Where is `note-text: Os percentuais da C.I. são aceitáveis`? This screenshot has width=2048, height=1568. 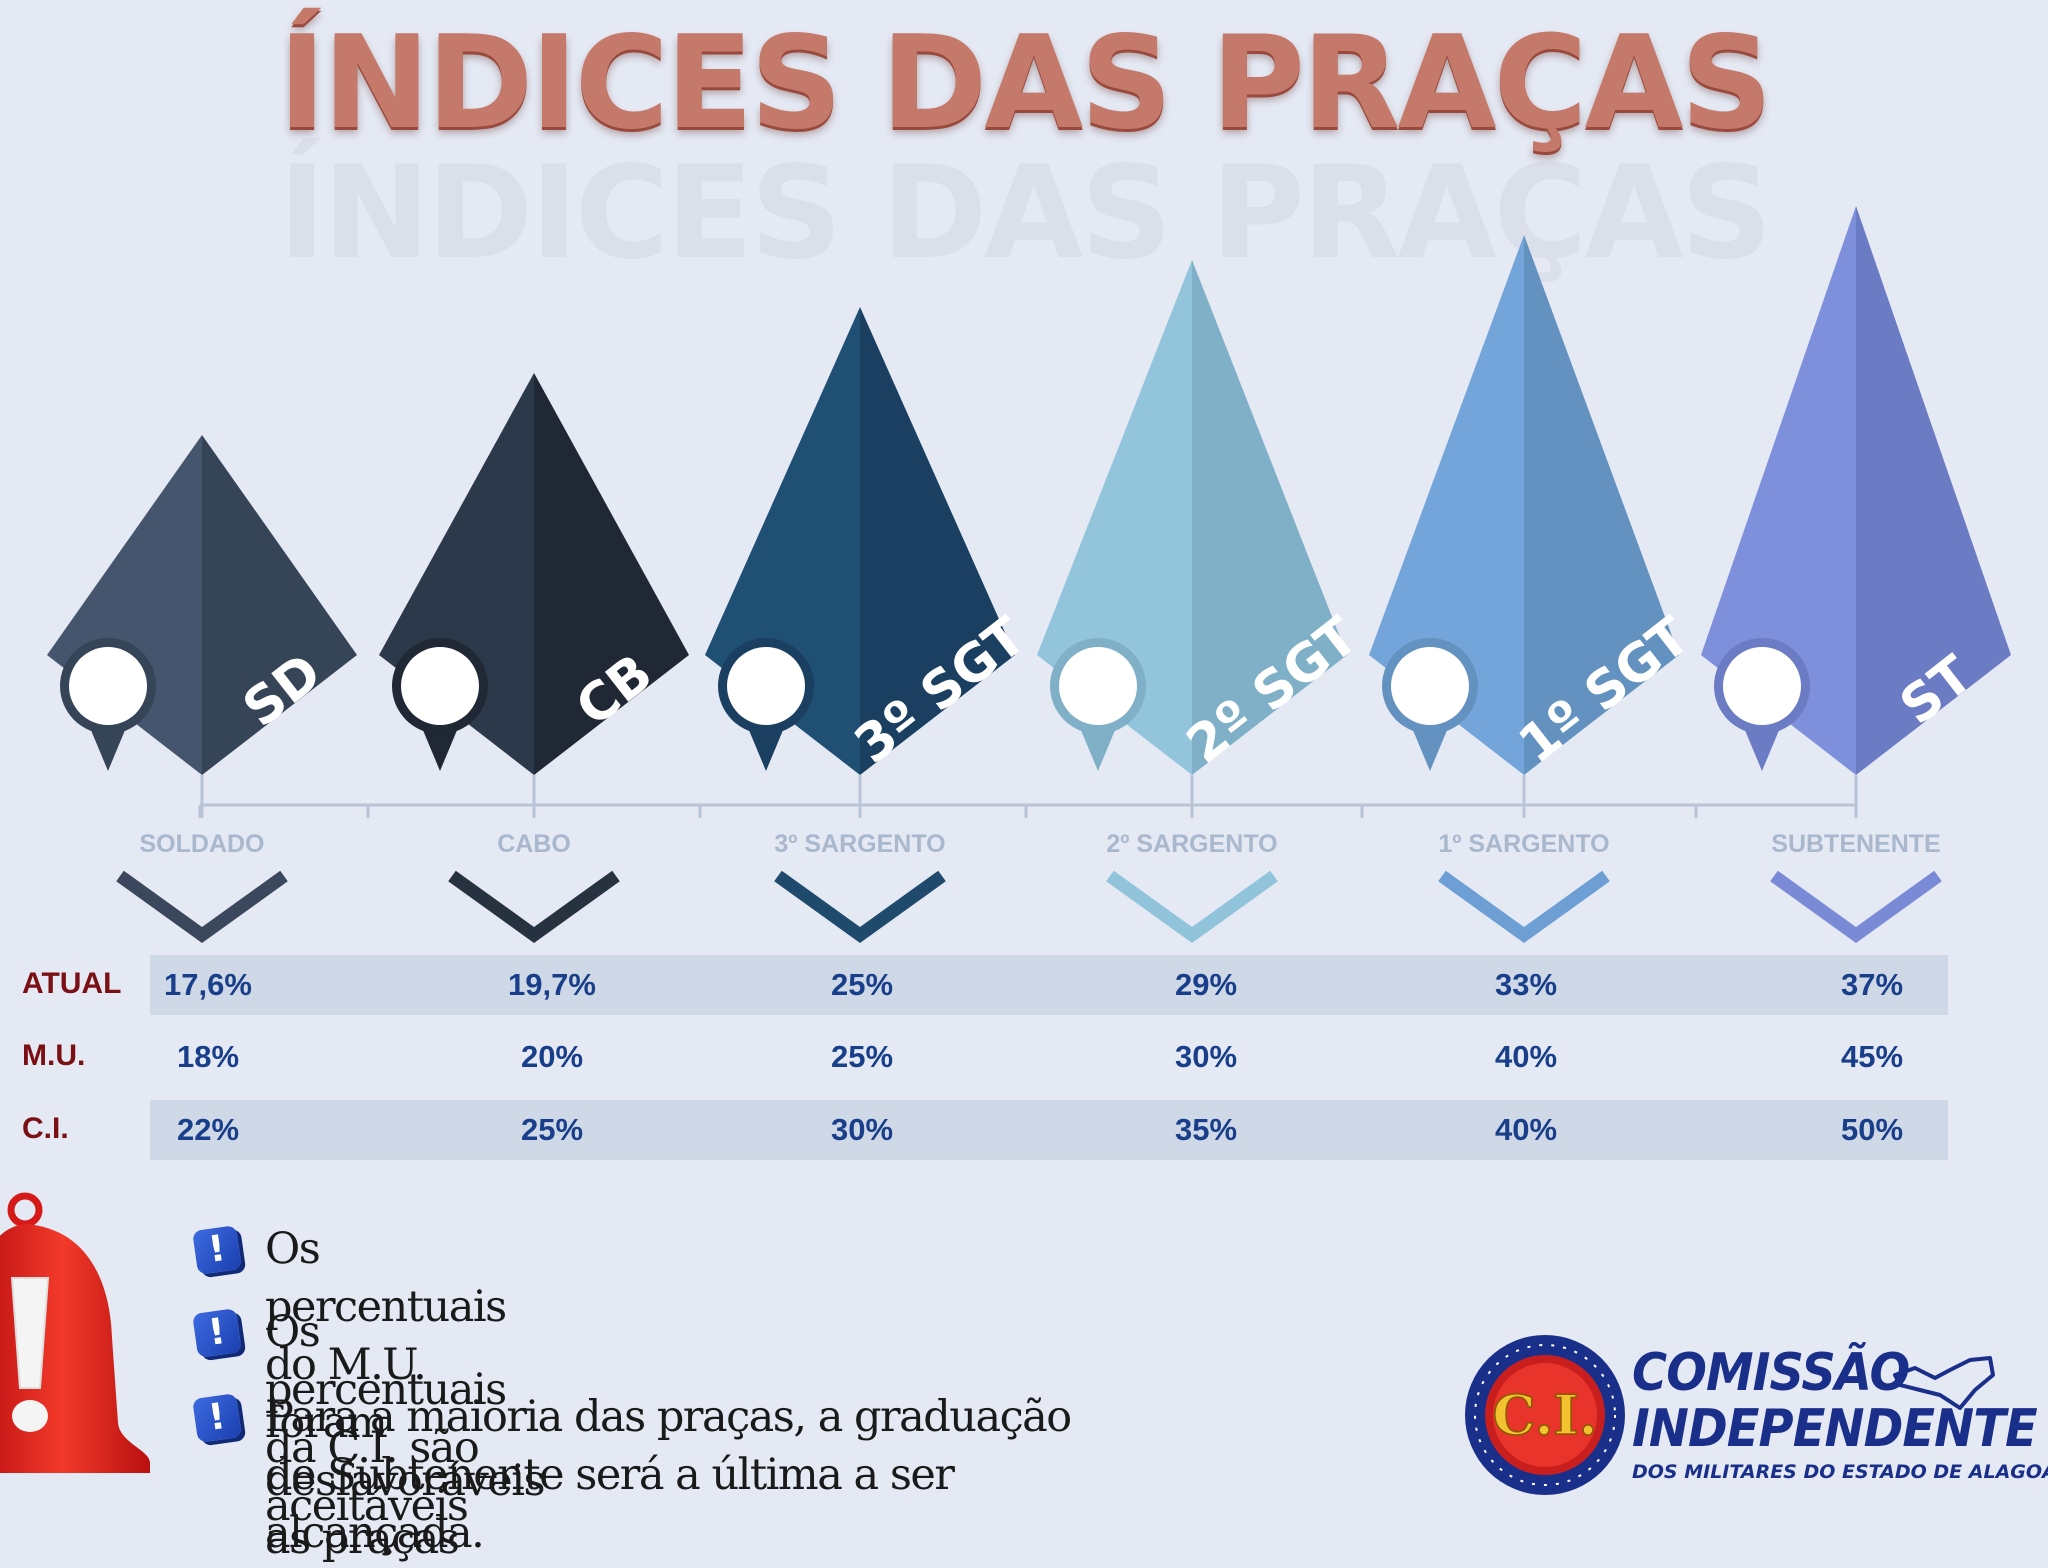
note-text: Os percentuais da C.I. são aceitáveis is located at coordinates (386, 1419).